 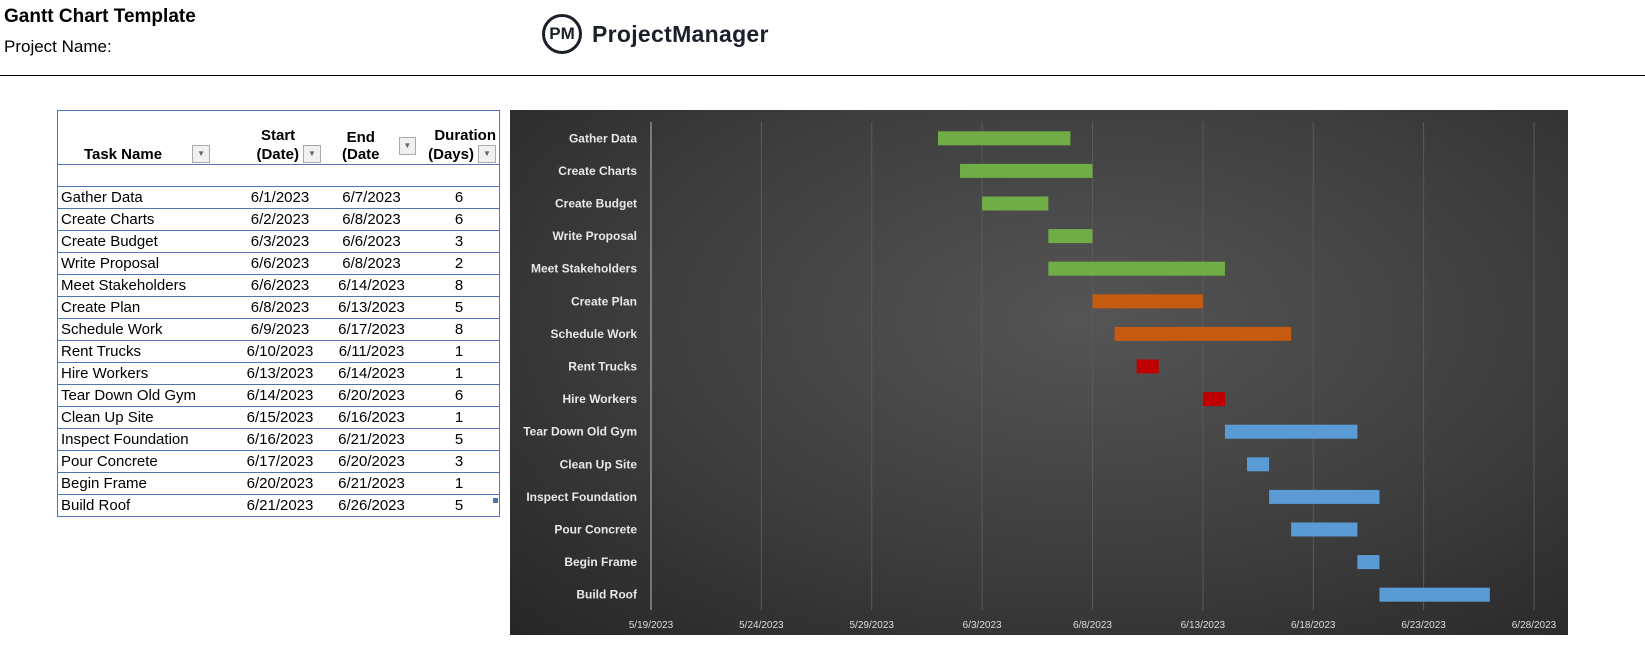 I want to click on end-date-cell: 6/7/2023, so click(x=371, y=197).